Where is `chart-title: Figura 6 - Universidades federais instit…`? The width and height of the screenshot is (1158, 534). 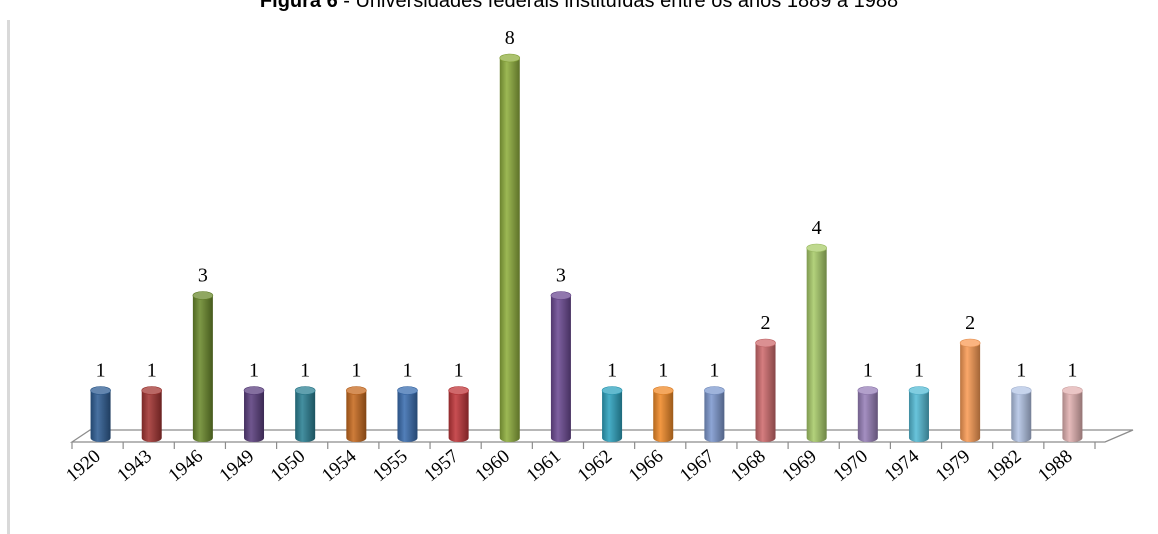
chart-title: Figura 6 - Universidades federais instit… is located at coordinates (579, 6).